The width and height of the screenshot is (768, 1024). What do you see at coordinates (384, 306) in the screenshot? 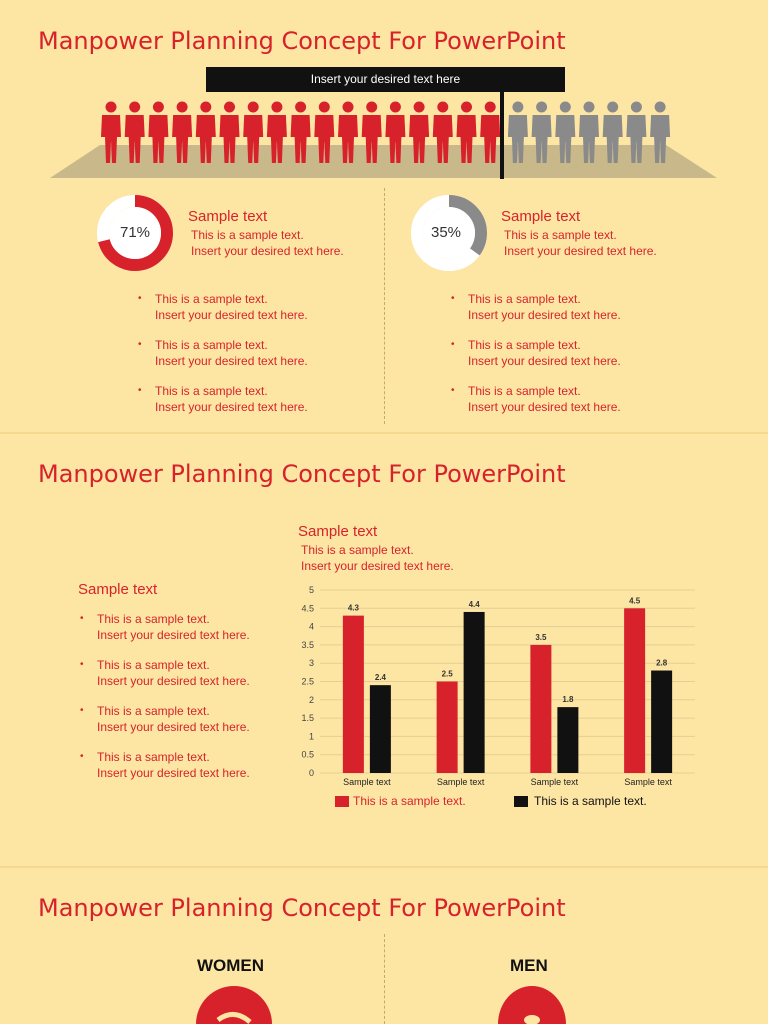
I see `section-divider` at bounding box center [384, 306].